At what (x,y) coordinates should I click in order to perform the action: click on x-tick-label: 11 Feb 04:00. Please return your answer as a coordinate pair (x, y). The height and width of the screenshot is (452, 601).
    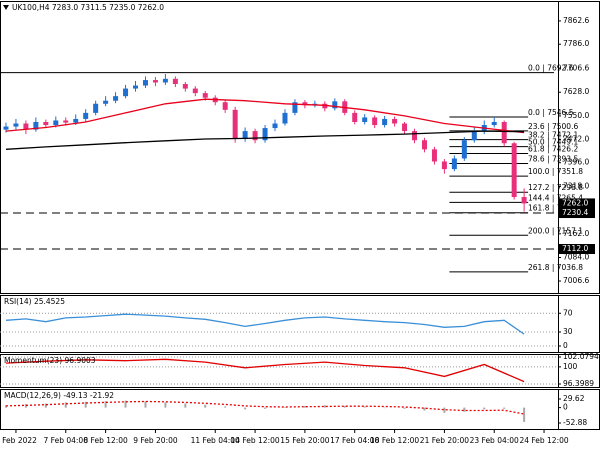
    Looking at the image, I should click on (215, 440).